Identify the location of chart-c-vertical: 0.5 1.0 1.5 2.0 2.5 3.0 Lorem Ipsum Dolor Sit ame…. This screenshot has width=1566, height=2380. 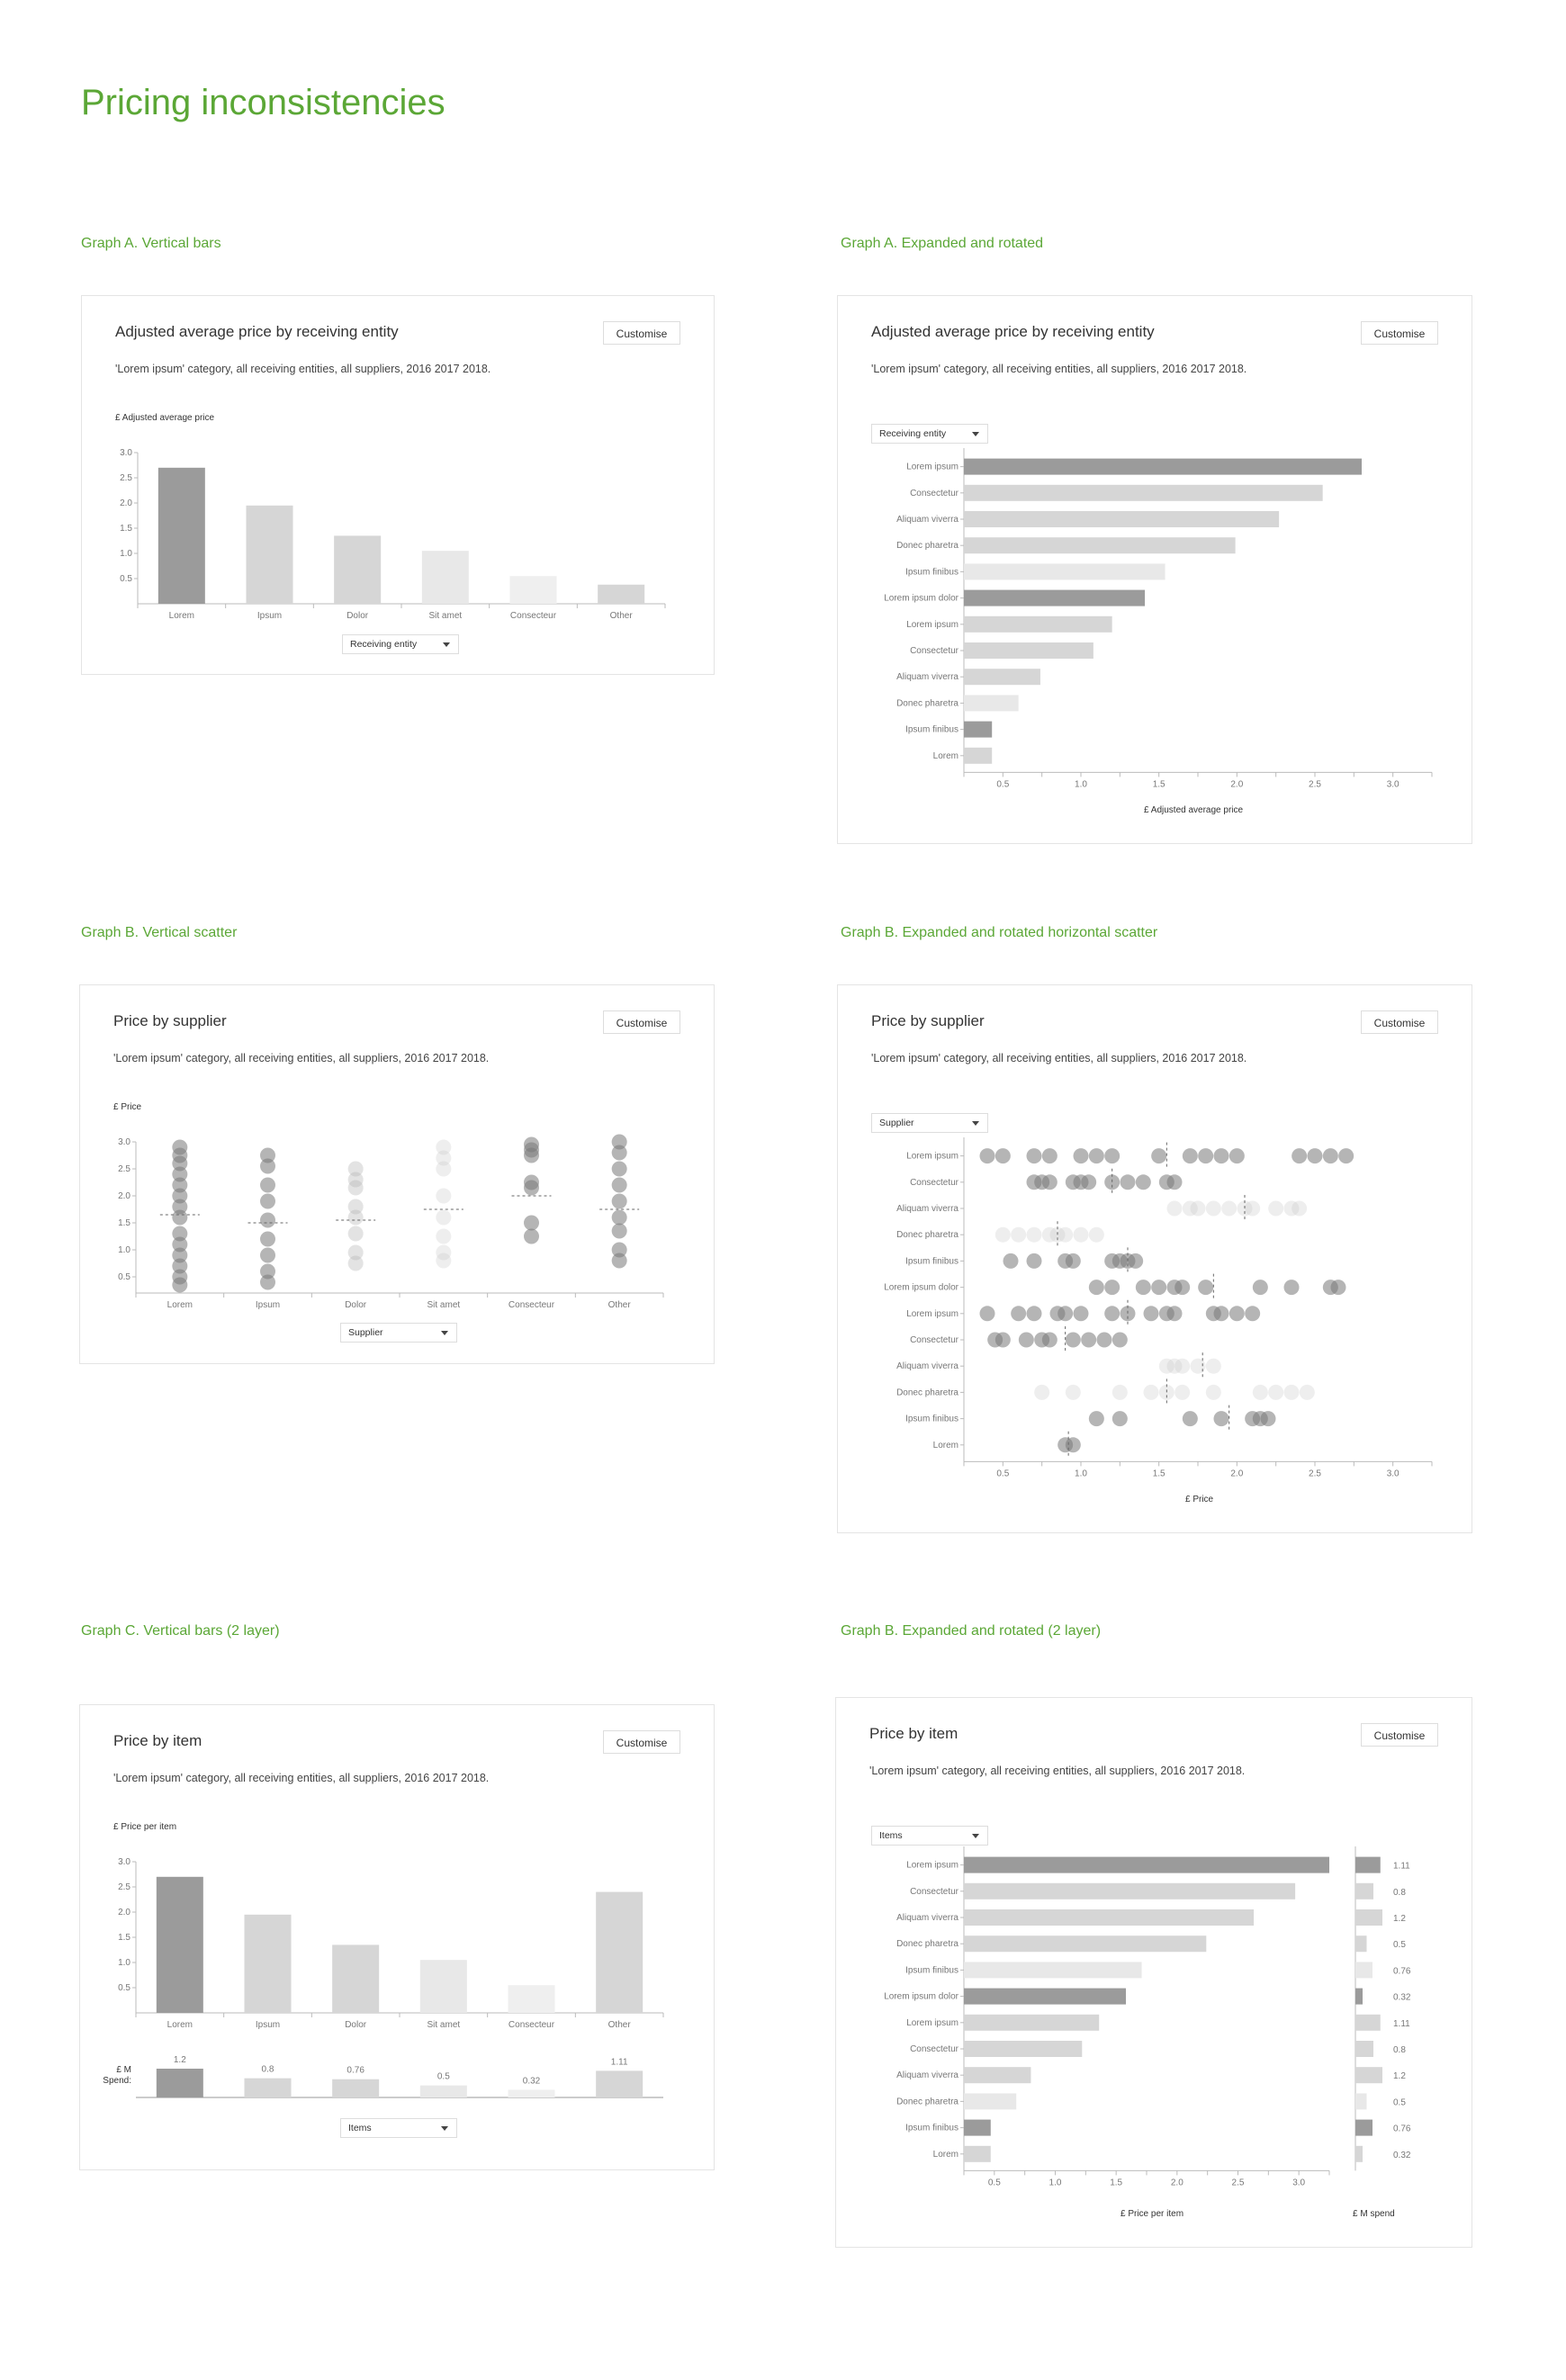
(391, 1977).